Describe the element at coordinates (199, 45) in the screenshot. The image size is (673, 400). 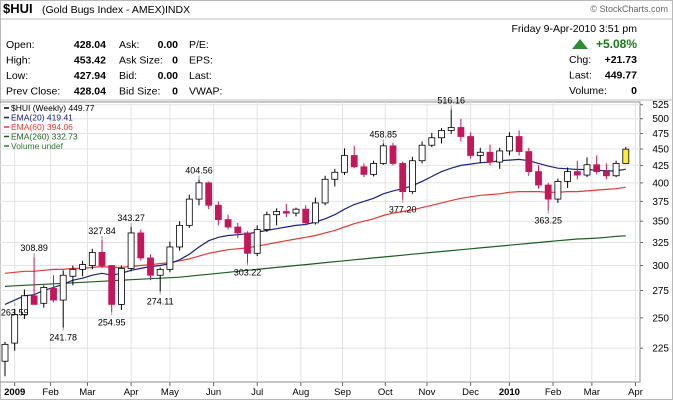
I see `quote-label: P/E:` at that location.